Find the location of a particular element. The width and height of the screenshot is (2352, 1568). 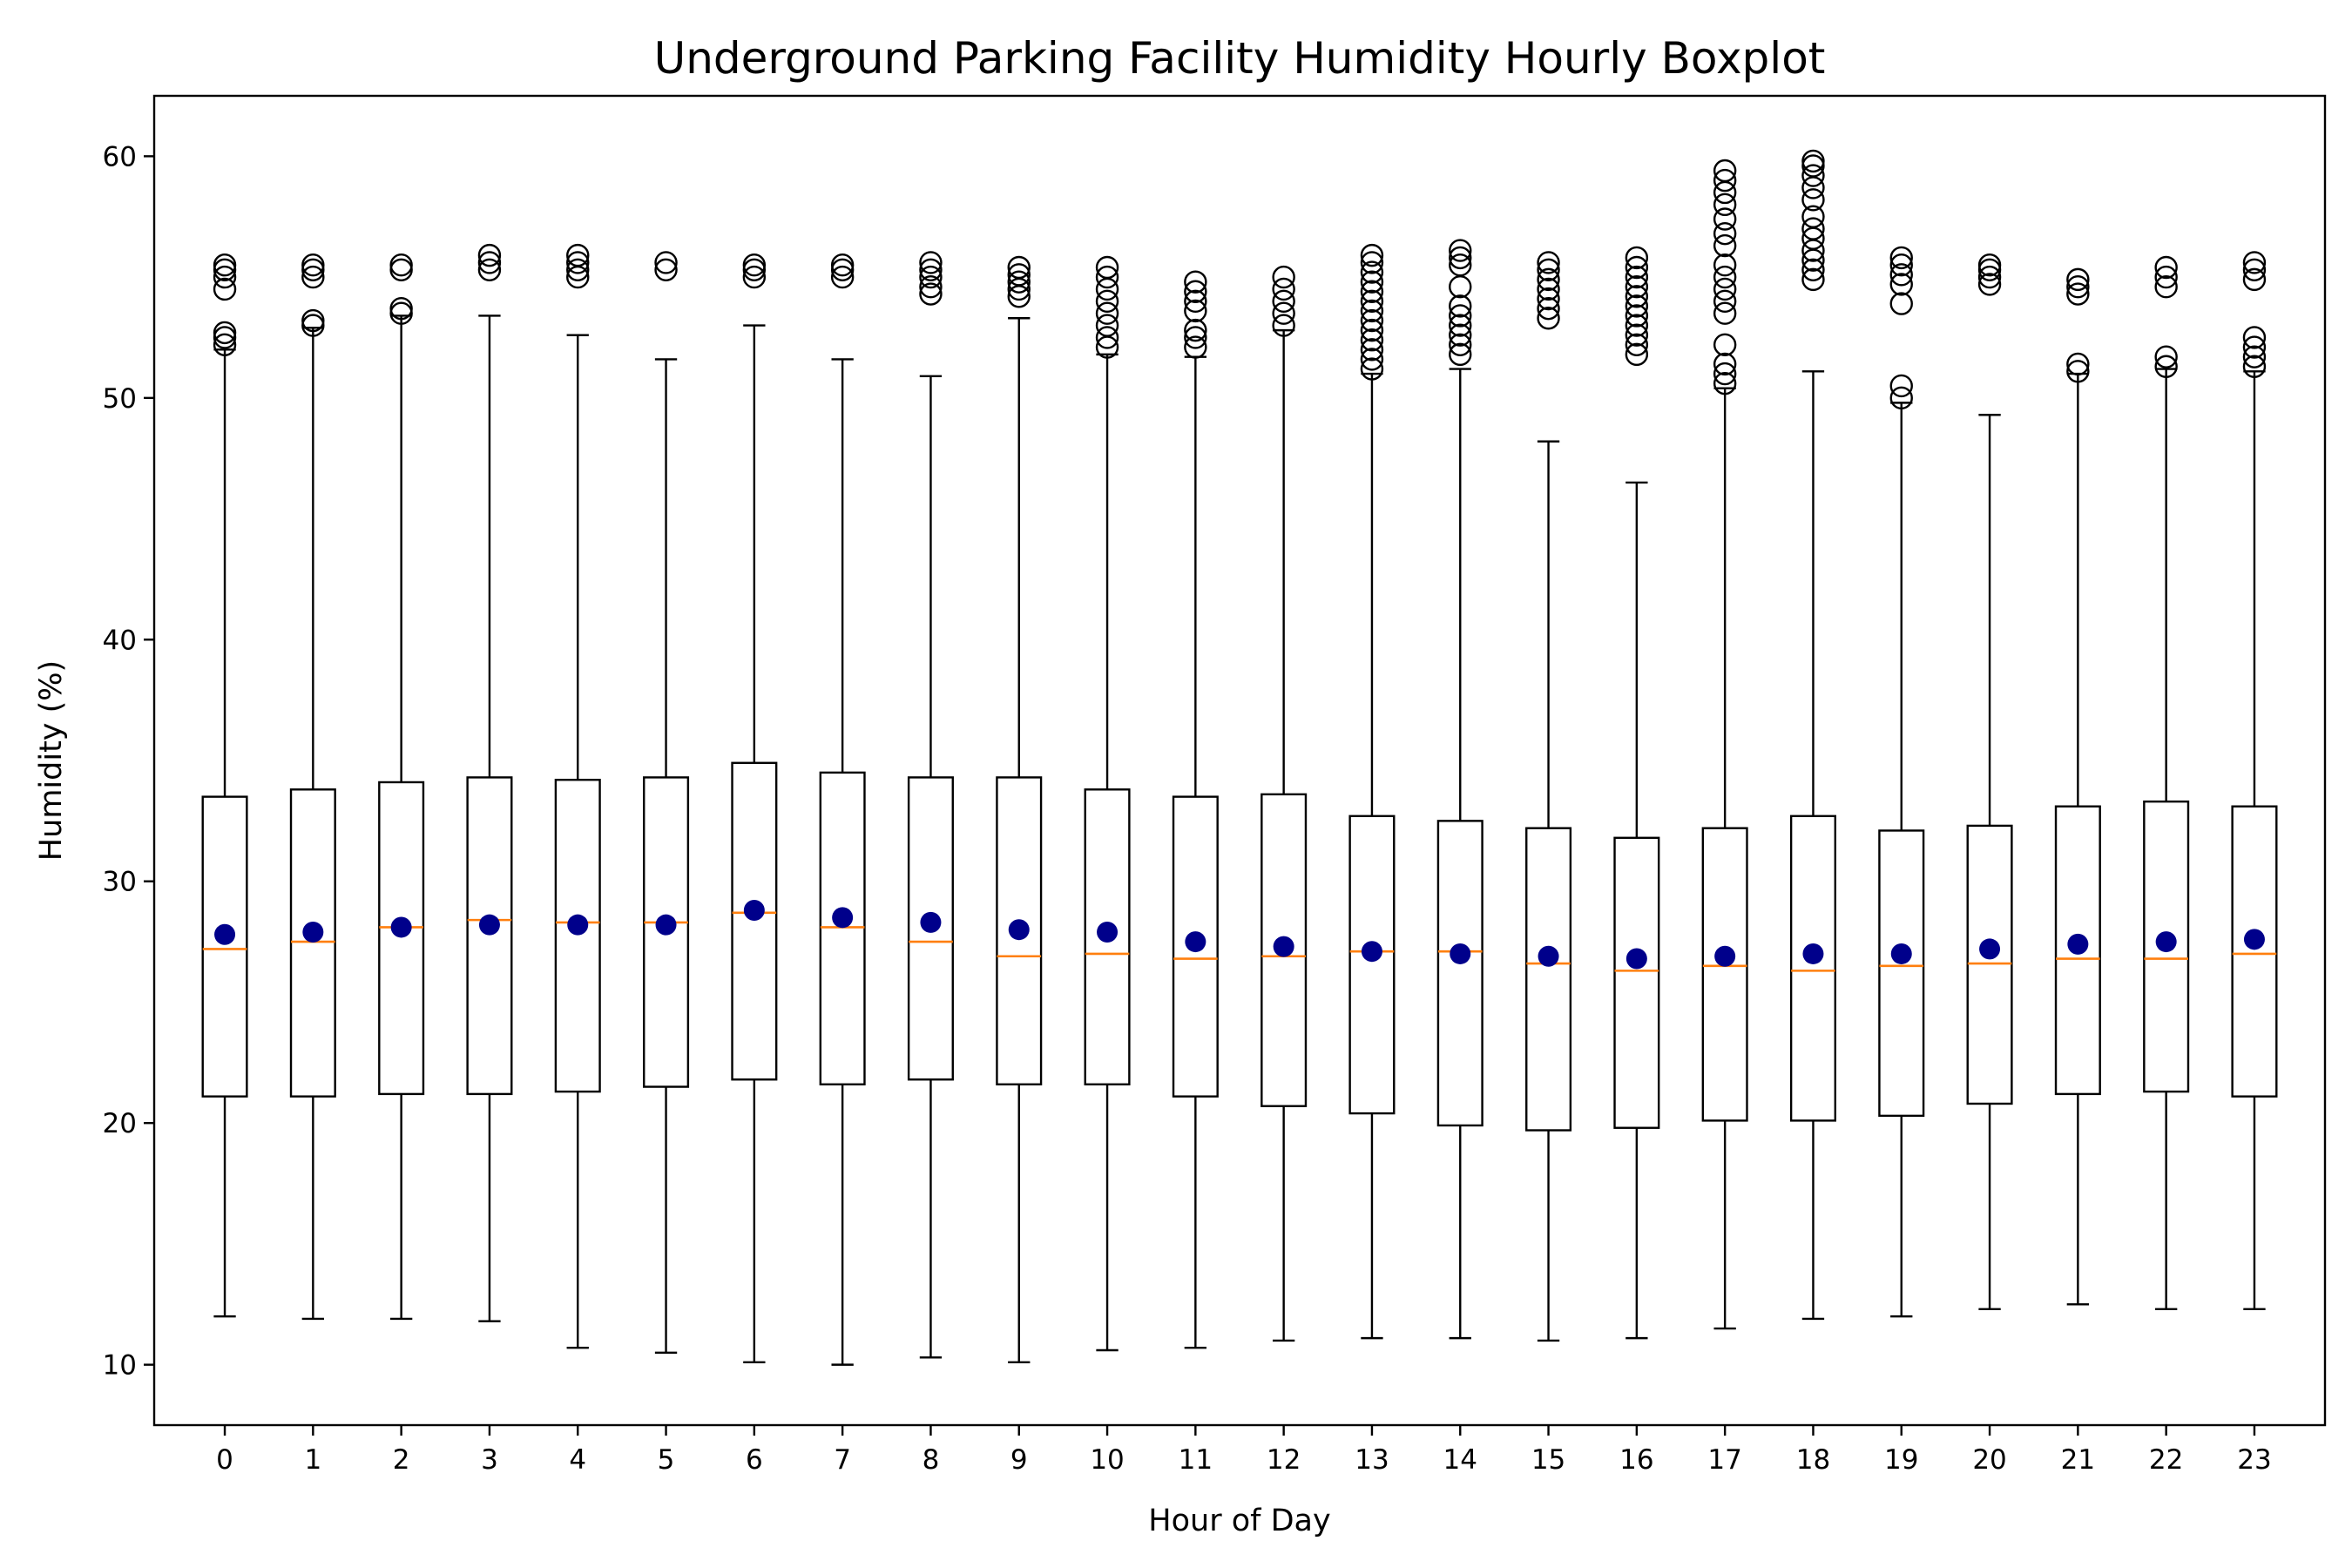

x-tick-label: 17 is located at coordinates (1724, 1460).